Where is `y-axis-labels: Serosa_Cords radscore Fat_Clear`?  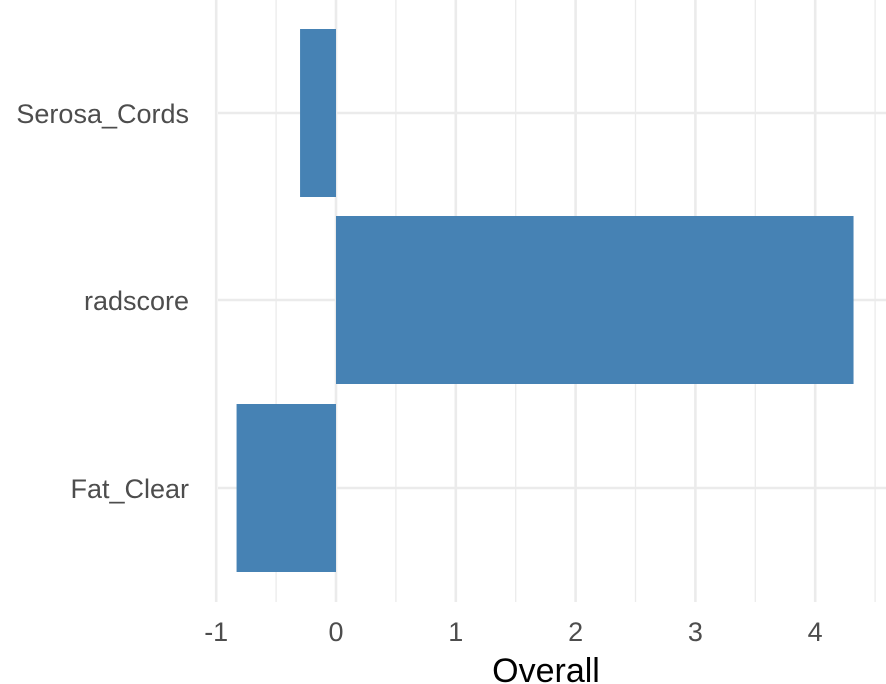 y-axis-labels: Serosa_Cords radscore Fat_Clear is located at coordinates (102, 301).